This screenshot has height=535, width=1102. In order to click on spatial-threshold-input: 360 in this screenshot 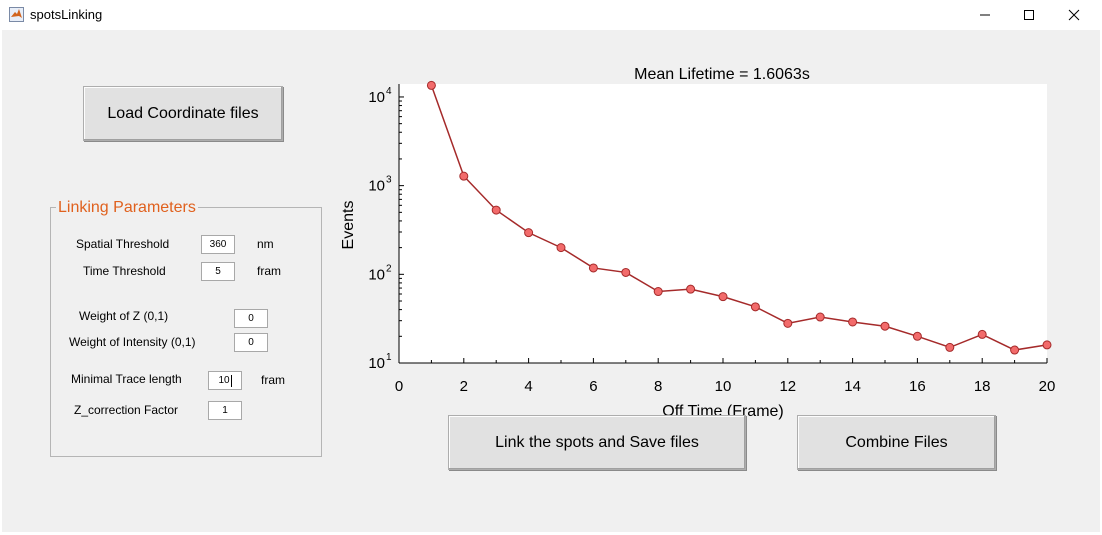, I will do `click(218, 244)`.